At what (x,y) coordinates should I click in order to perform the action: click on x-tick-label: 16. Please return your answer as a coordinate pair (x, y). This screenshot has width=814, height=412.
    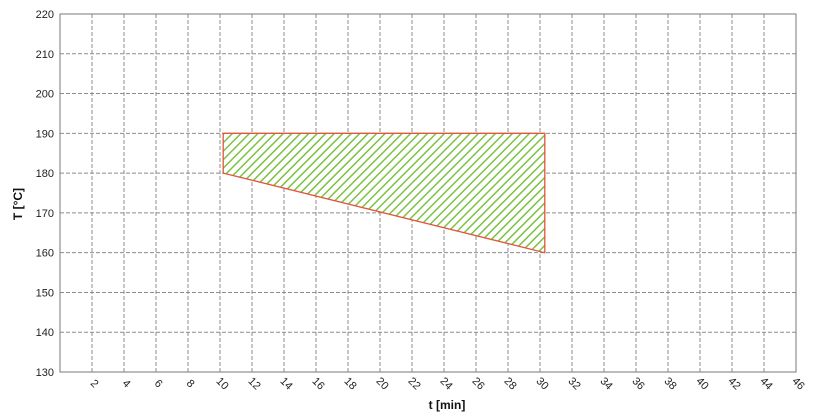
    Looking at the image, I should click on (318, 383).